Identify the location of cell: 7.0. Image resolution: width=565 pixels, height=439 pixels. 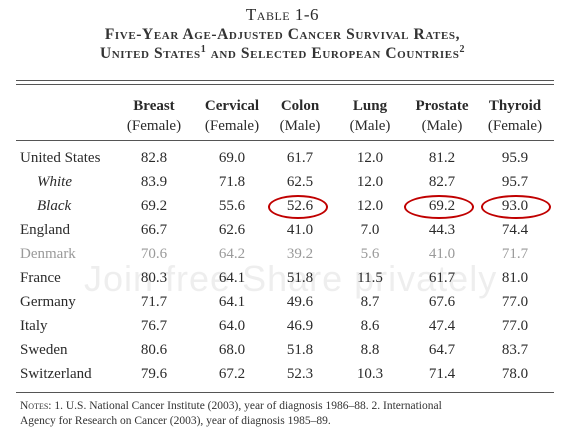
(370, 230).